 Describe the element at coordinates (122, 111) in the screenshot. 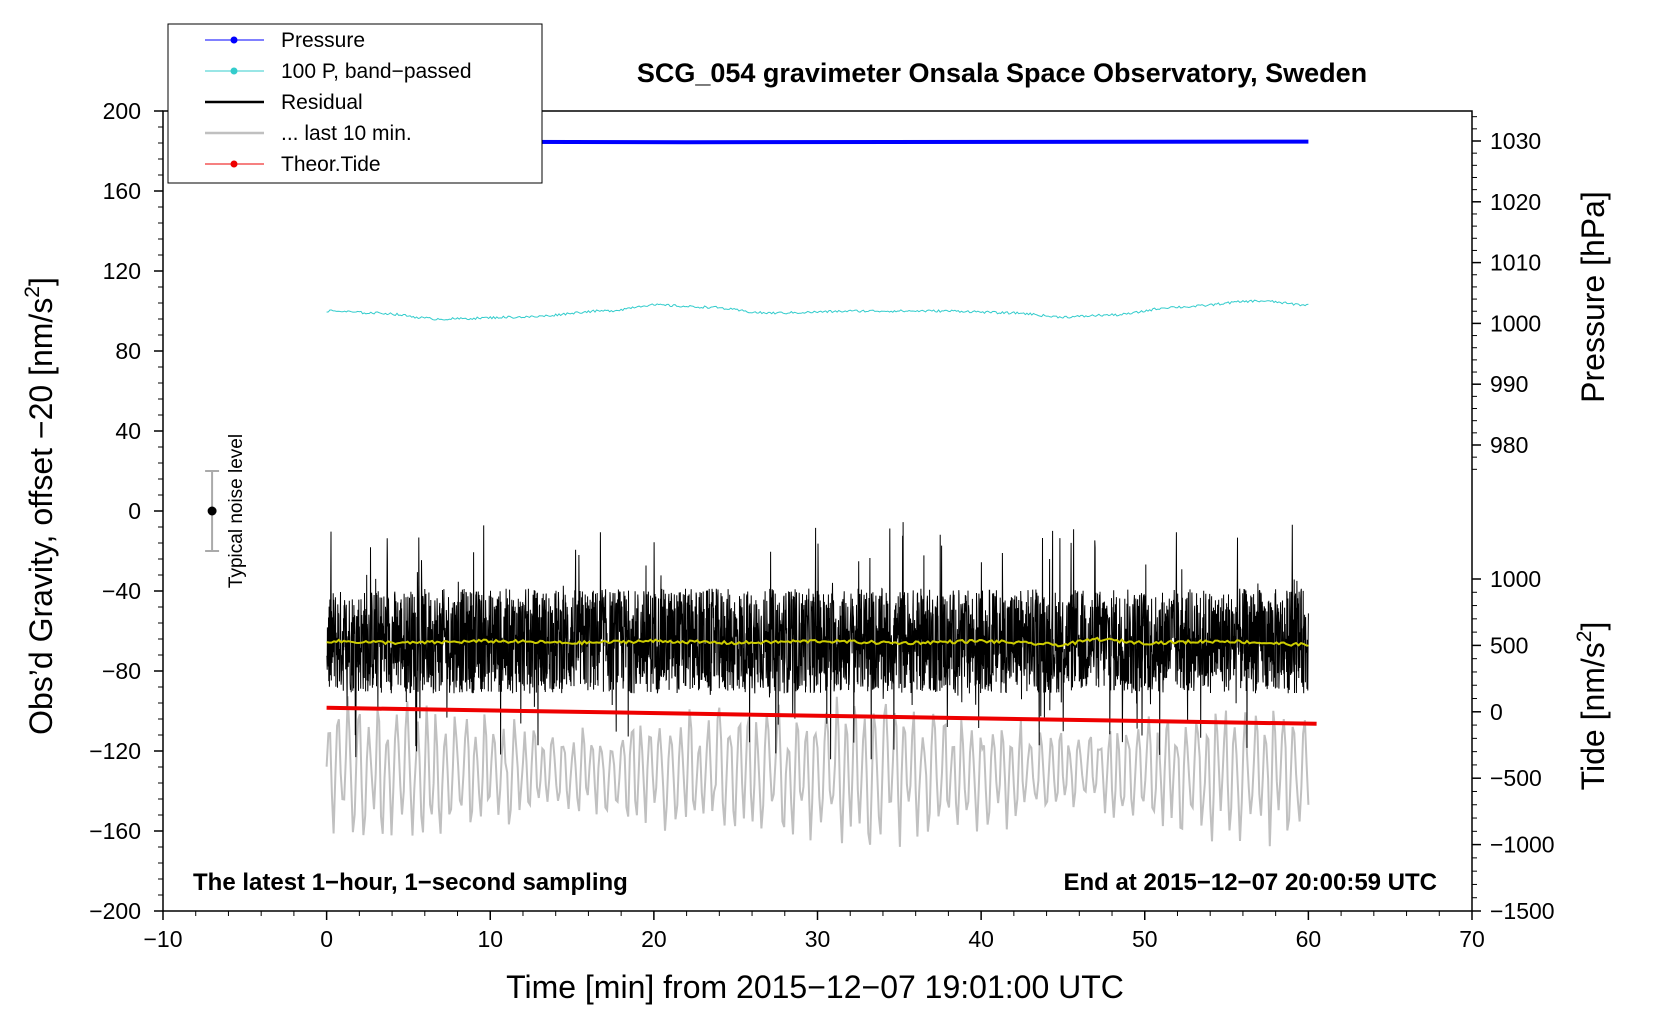

I see `y-left-tick-label: 200` at that location.